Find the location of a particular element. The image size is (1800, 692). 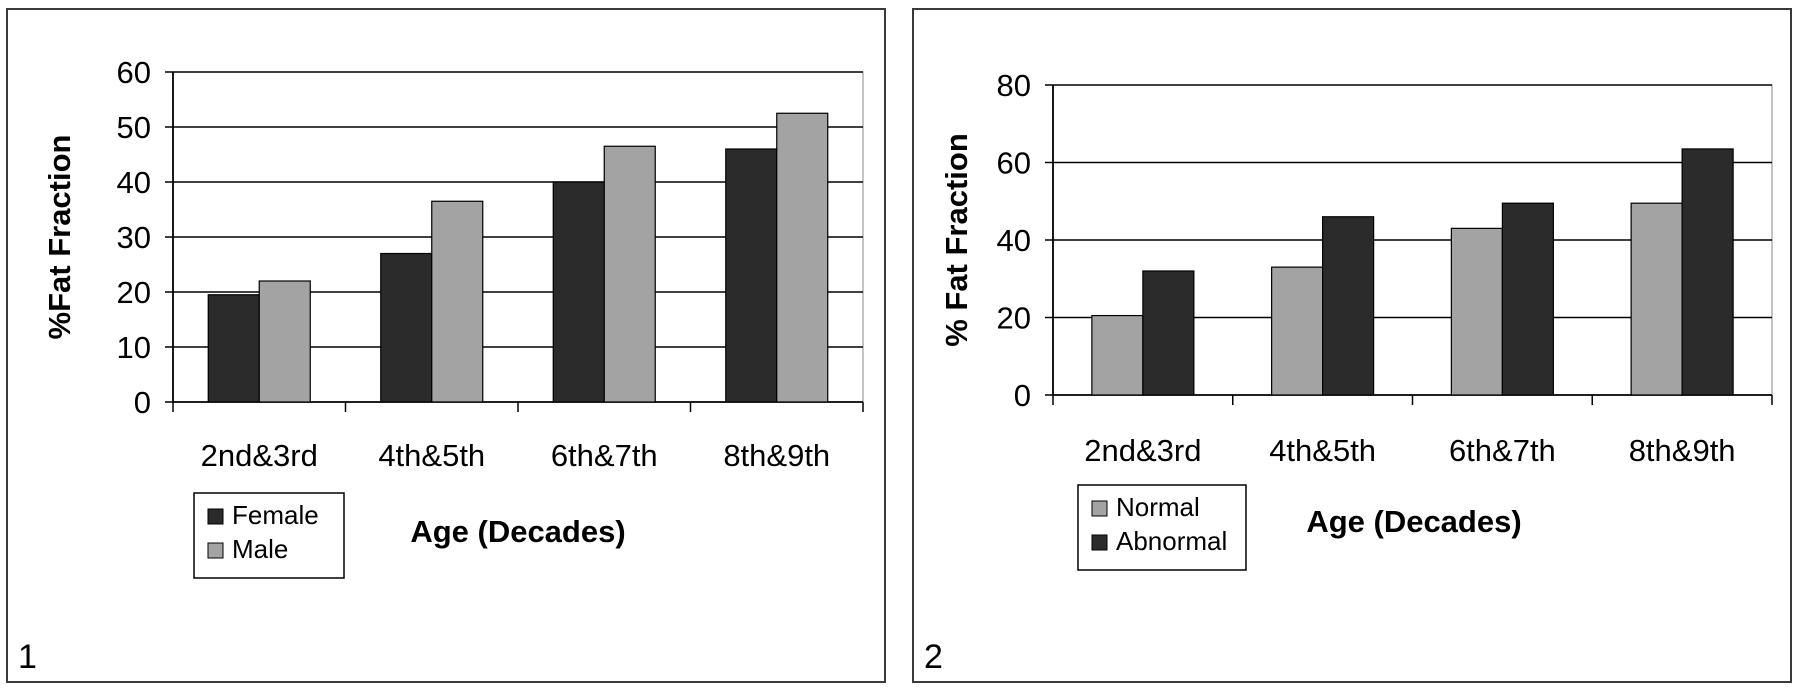

legend: Normal Abnormal is located at coordinates (1162, 527).